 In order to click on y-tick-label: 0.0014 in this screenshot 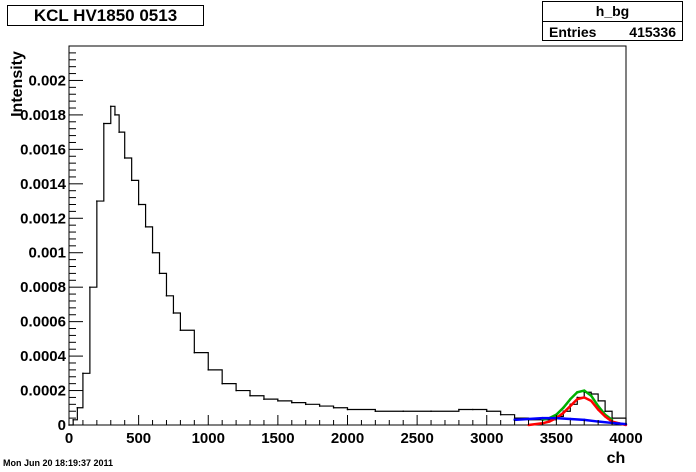, I will do `click(43, 184)`.